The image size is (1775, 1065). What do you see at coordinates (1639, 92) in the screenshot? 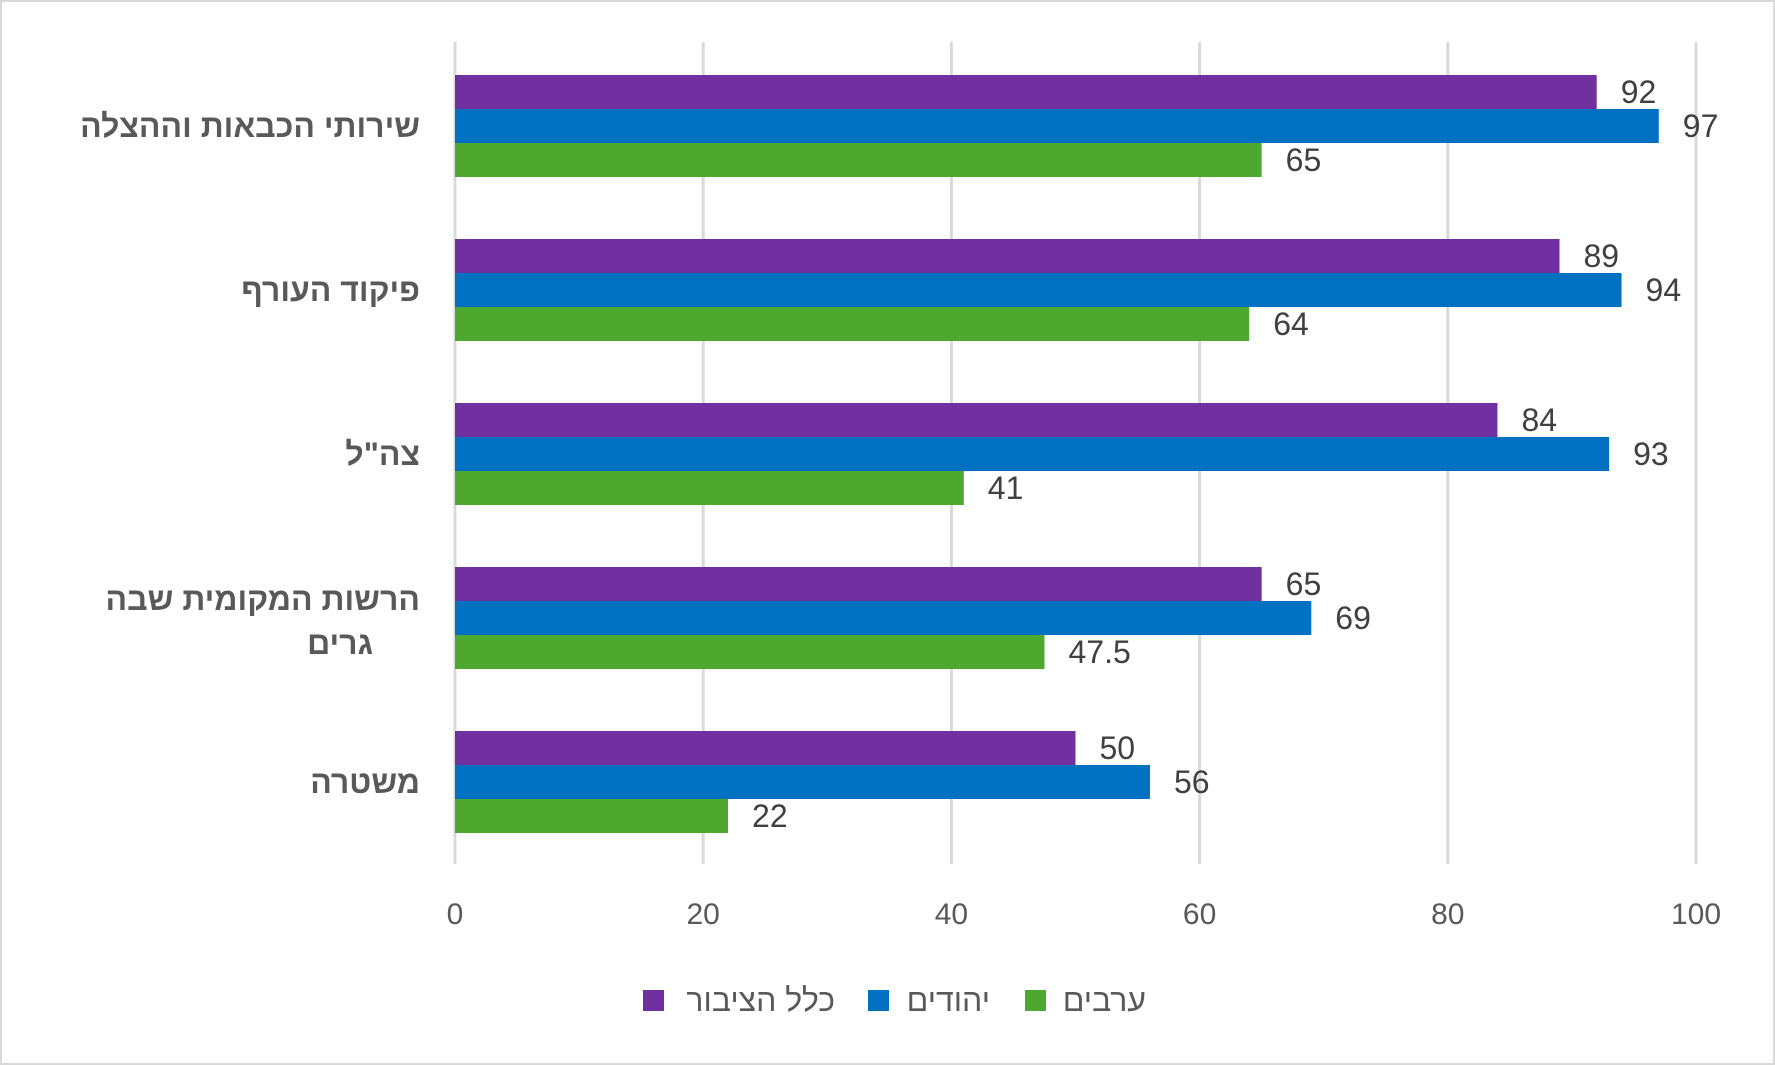
I see `data-label: 92` at bounding box center [1639, 92].